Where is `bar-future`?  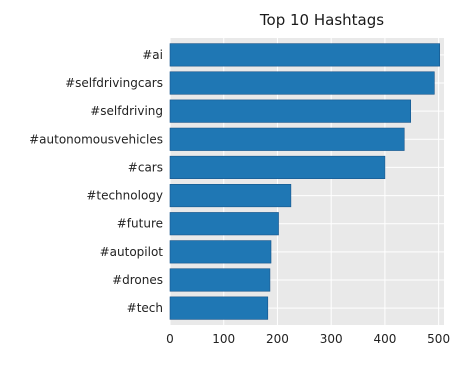
bar-future is located at coordinates (224, 224).